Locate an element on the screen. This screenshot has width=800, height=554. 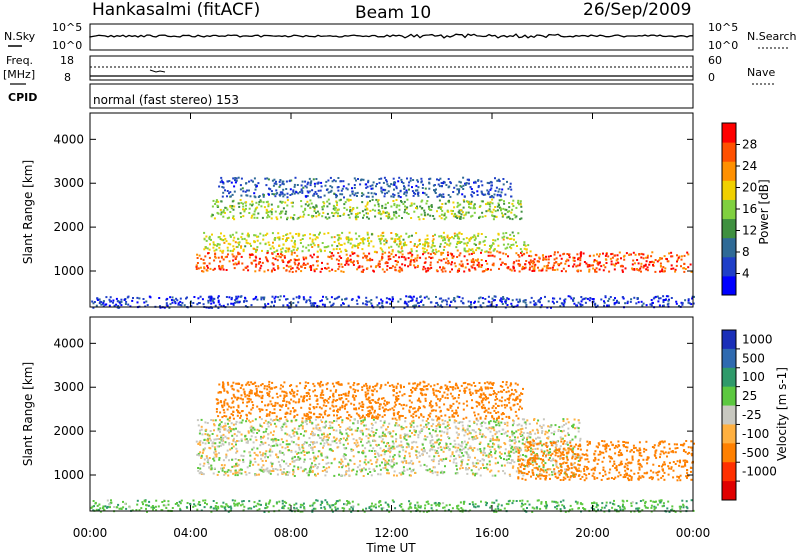
cpid-label: CPID is located at coordinates (22, 97).